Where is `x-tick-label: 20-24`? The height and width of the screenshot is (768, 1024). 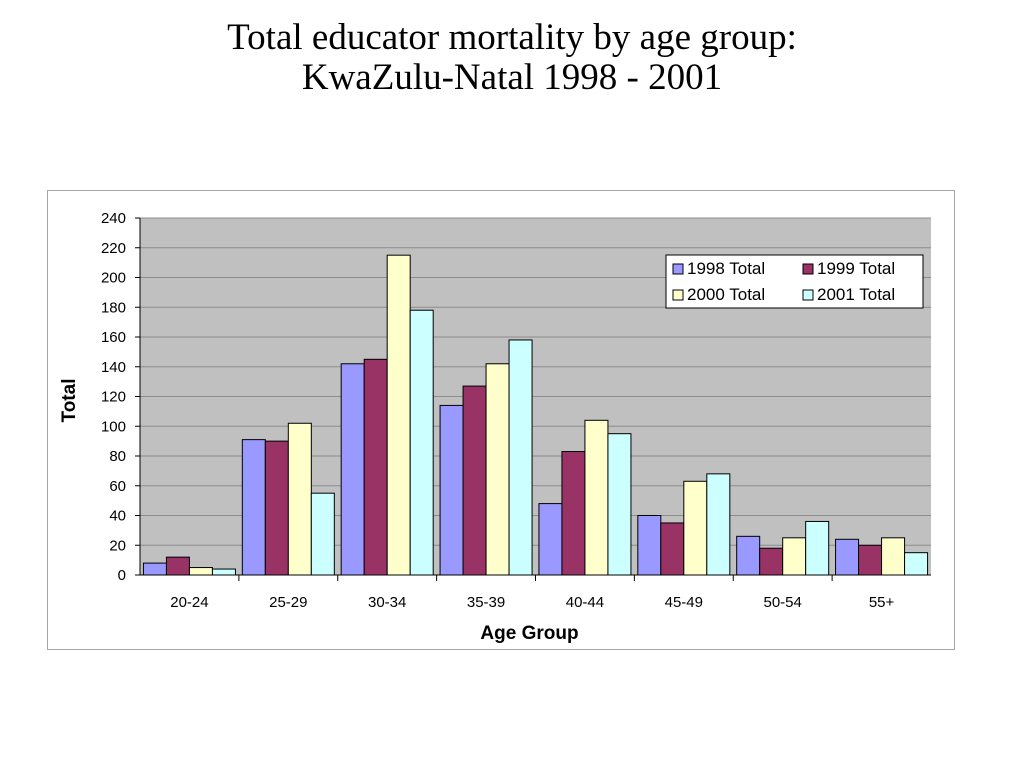
x-tick-label: 20-24 is located at coordinates (189, 602).